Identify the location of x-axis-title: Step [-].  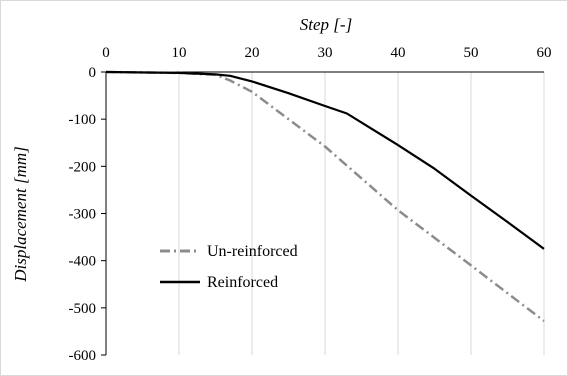
(326, 24).